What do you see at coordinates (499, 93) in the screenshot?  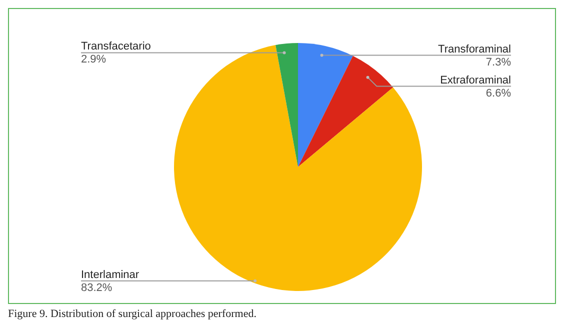 I see `data-label: 6.6%` at bounding box center [499, 93].